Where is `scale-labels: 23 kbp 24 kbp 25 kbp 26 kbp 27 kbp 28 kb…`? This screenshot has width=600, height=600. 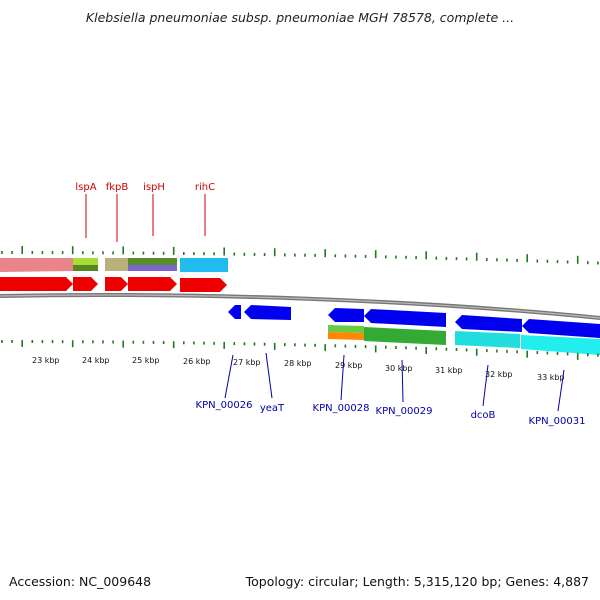 scale-labels: 23 kbp 24 kbp 25 kbp 26 kbp 27 kbp 28 kb… is located at coordinates (298, 369).